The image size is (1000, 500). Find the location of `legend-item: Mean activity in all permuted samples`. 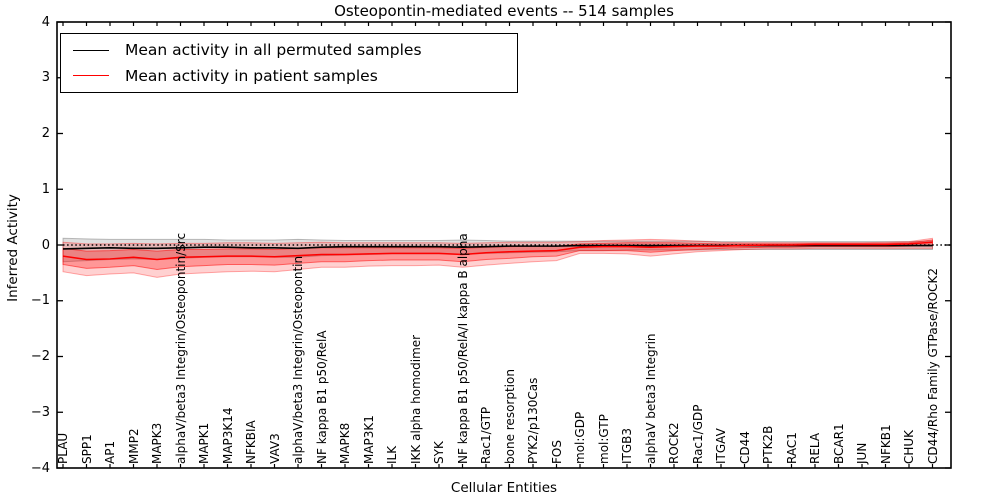

legend-item: Mean activity in all permuted samples is located at coordinates (289, 50).